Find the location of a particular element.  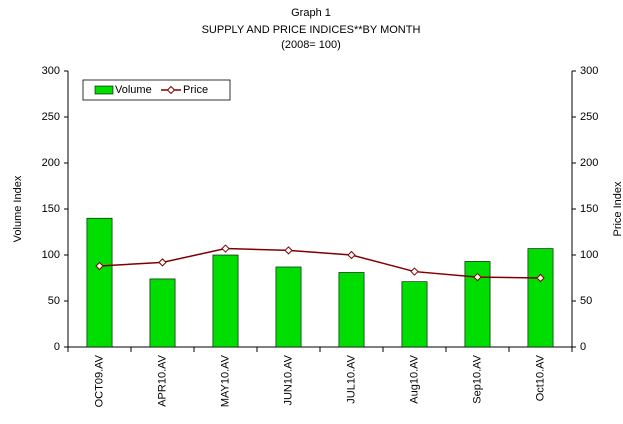

x-tick-label: Sep10.AV is located at coordinates (477, 378).